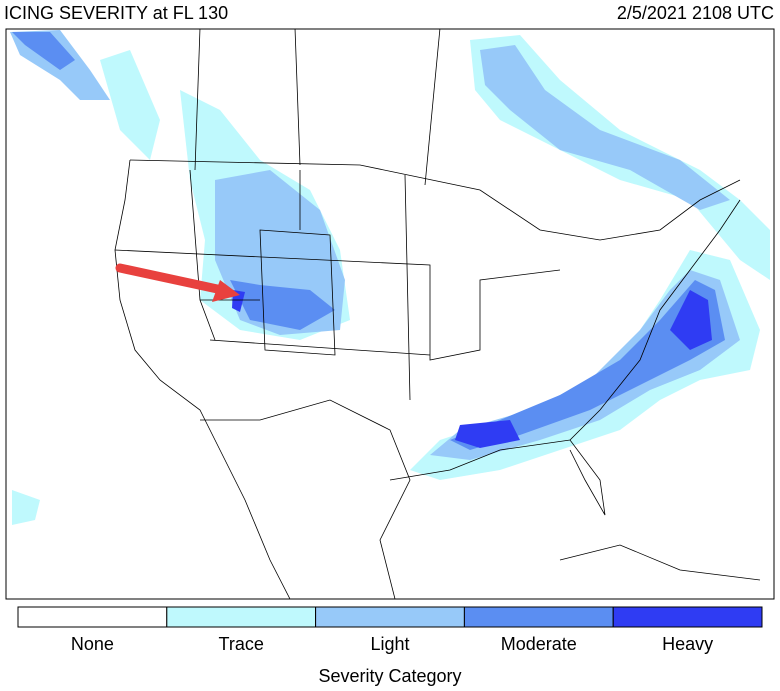 The width and height of the screenshot is (780, 691). Describe the element at coordinates (171, 279) in the screenshot. I see `arrow` at that location.